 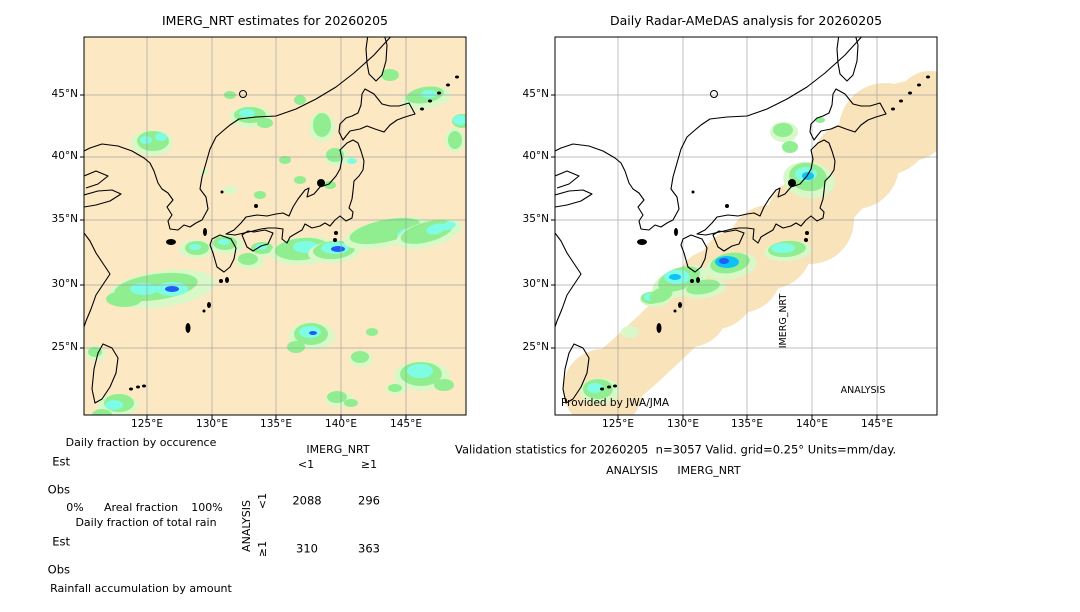 I want to click on radar-coverage-bulge, so click(x=916, y=105).